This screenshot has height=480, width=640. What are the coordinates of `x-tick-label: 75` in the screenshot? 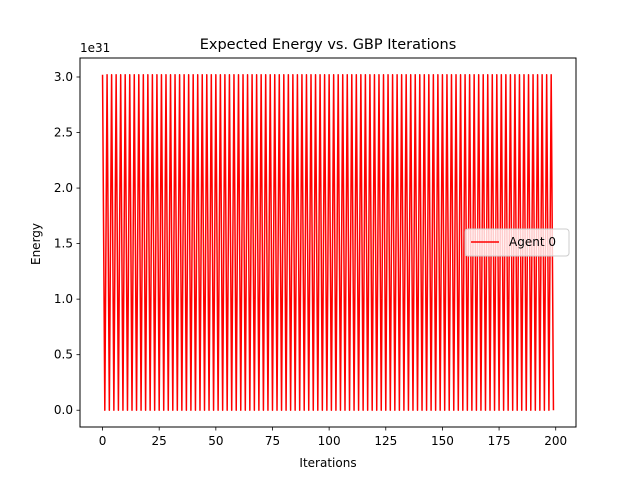 It's located at (272, 441).